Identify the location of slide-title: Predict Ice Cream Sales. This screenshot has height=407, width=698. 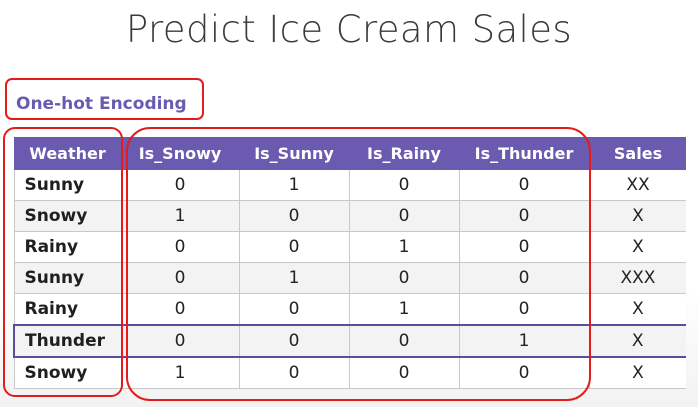
(349, 29).